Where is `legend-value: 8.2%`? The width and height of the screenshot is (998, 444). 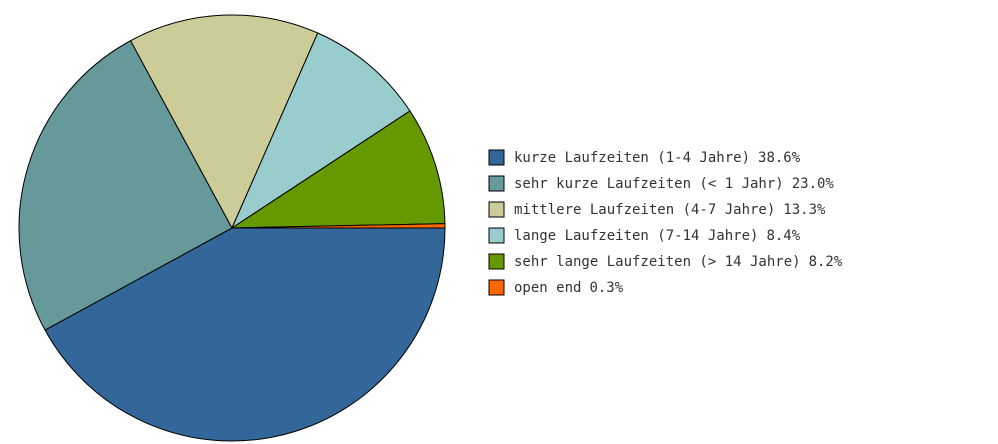 legend-value: 8.2% is located at coordinates (826, 262).